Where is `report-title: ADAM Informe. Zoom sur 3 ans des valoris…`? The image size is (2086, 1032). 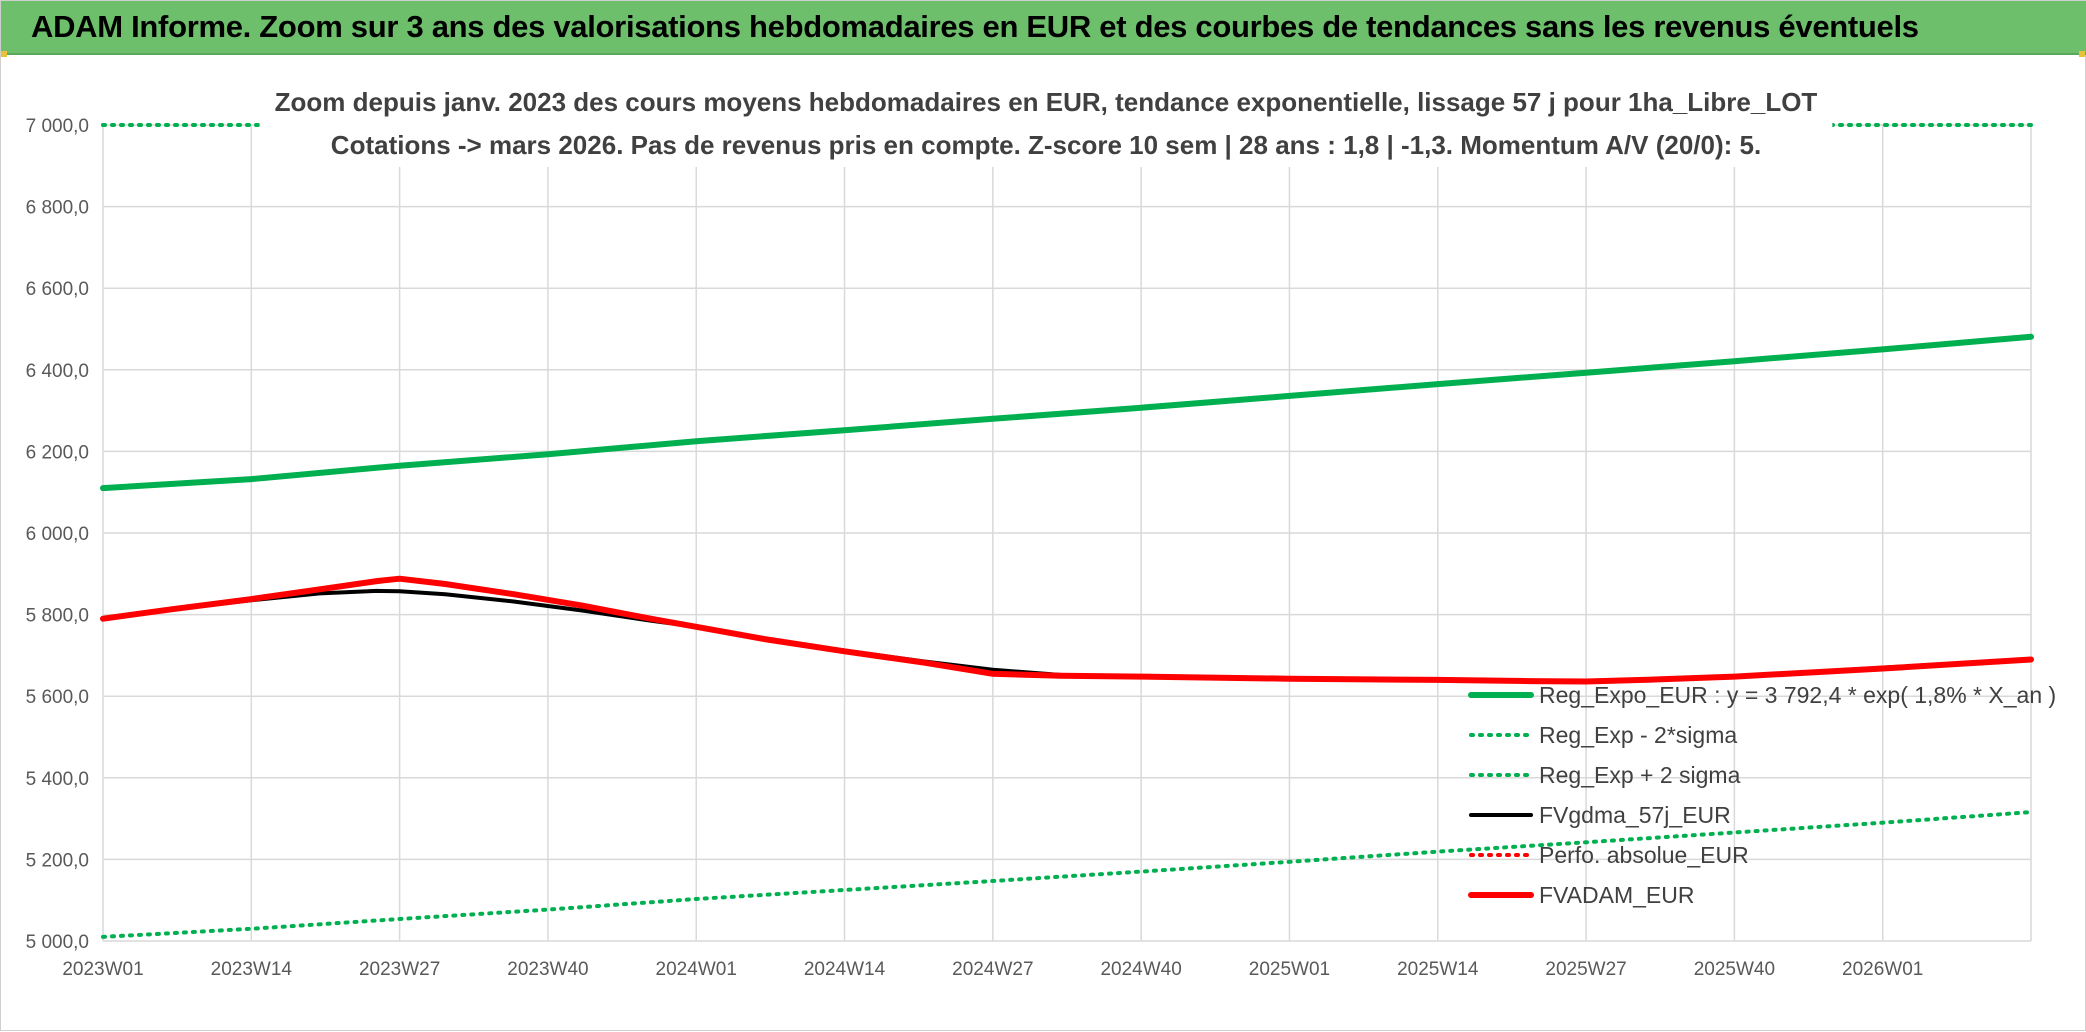 report-title: ADAM Informe. Zoom sur 3 ans des valoris… is located at coordinates (975, 26).